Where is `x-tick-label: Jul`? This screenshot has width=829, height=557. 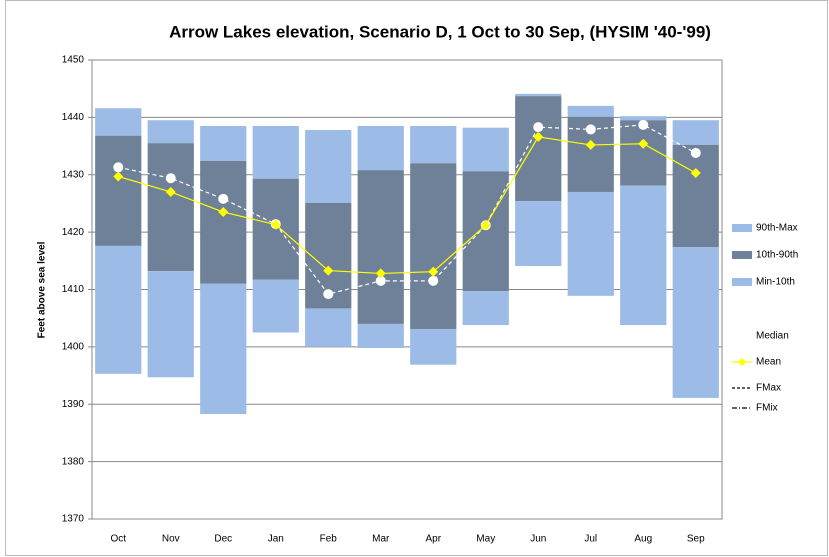
x-tick-label: Jul is located at coordinates (590, 539).